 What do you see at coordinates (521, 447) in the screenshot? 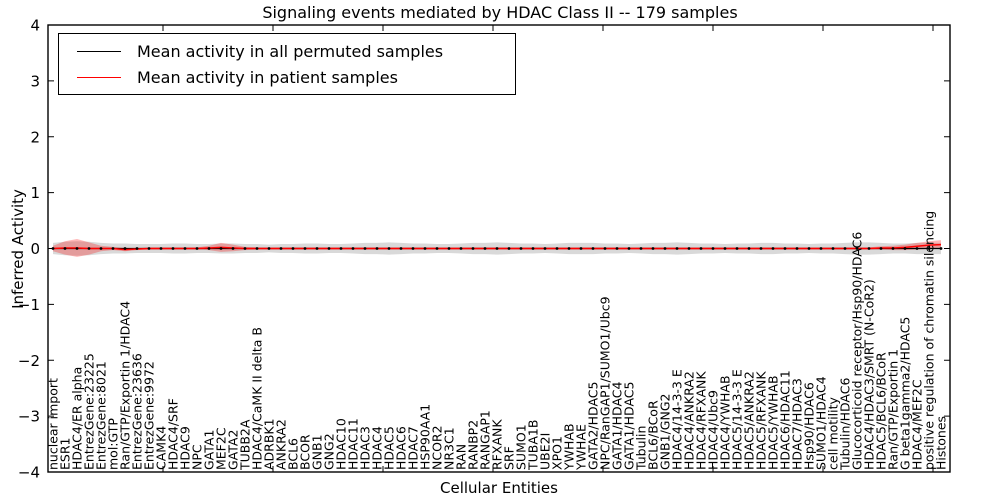
I see `x-tick-label: SUMO1` at bounding box center [521, 447].